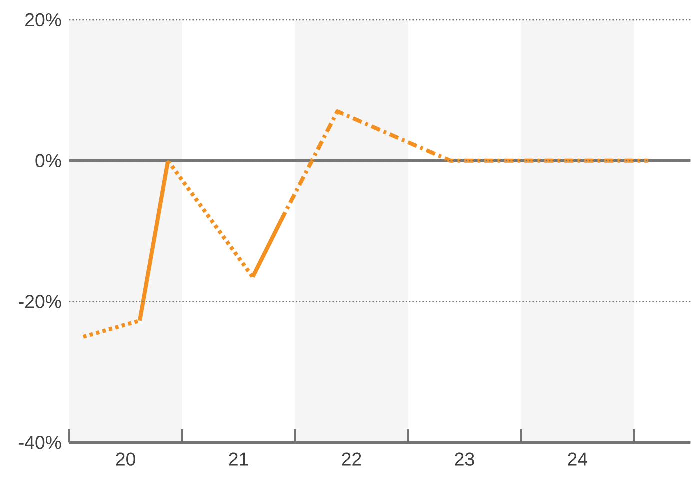  What do you see at coordinates (40, 301) in the screenshot?
I see `y-tick-label: -20%` at bounding box center [40, 301].